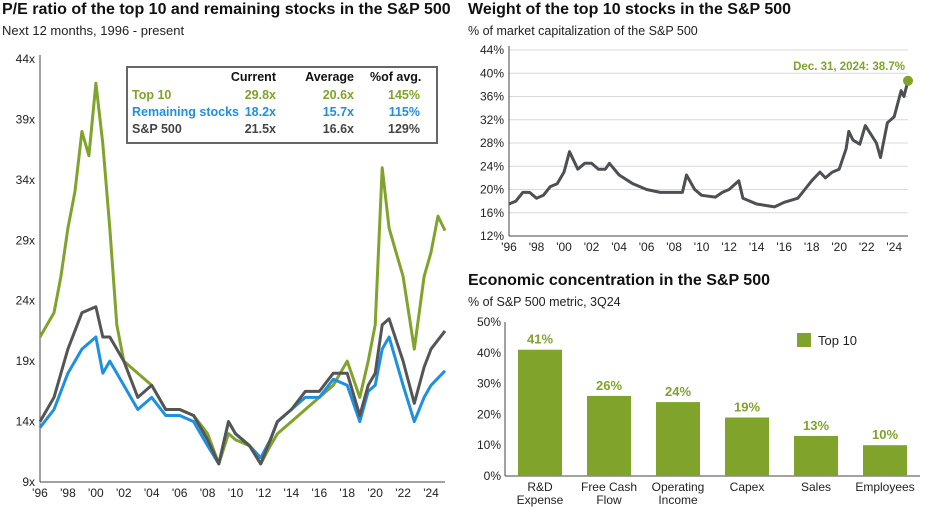 This screenshot has width=929, height=516. Describe the element at coordinates (678, 500) in the screenshot. I see `x-category-label: Income` at that location.